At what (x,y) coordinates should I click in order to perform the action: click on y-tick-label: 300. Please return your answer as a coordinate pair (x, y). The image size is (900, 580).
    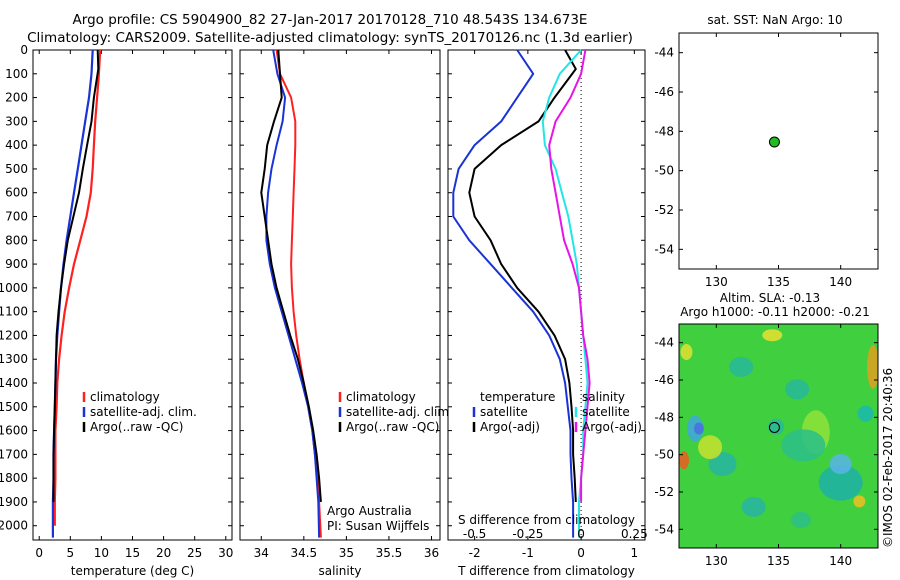
    Looking at the image, I should click on (16, 121).